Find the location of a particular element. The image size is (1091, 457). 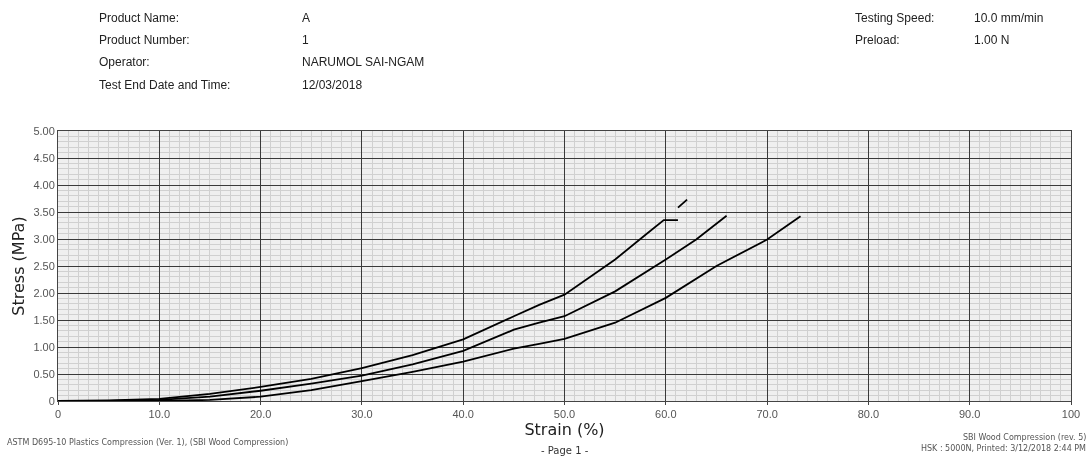

text: 12/03/2018 is located at coordinates (332, 85).